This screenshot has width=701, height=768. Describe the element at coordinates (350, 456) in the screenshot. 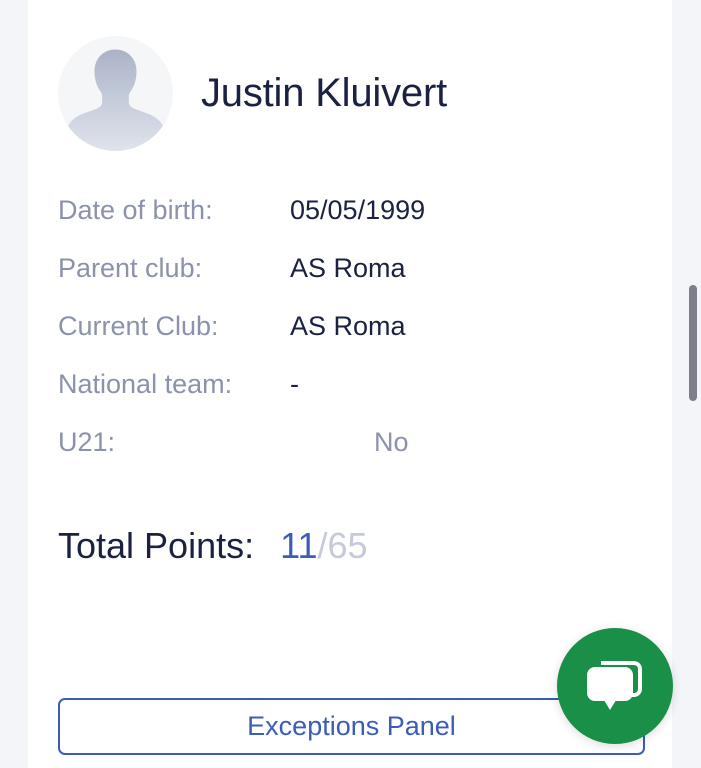

I see `detail-row-u21: U21: No` at that location.